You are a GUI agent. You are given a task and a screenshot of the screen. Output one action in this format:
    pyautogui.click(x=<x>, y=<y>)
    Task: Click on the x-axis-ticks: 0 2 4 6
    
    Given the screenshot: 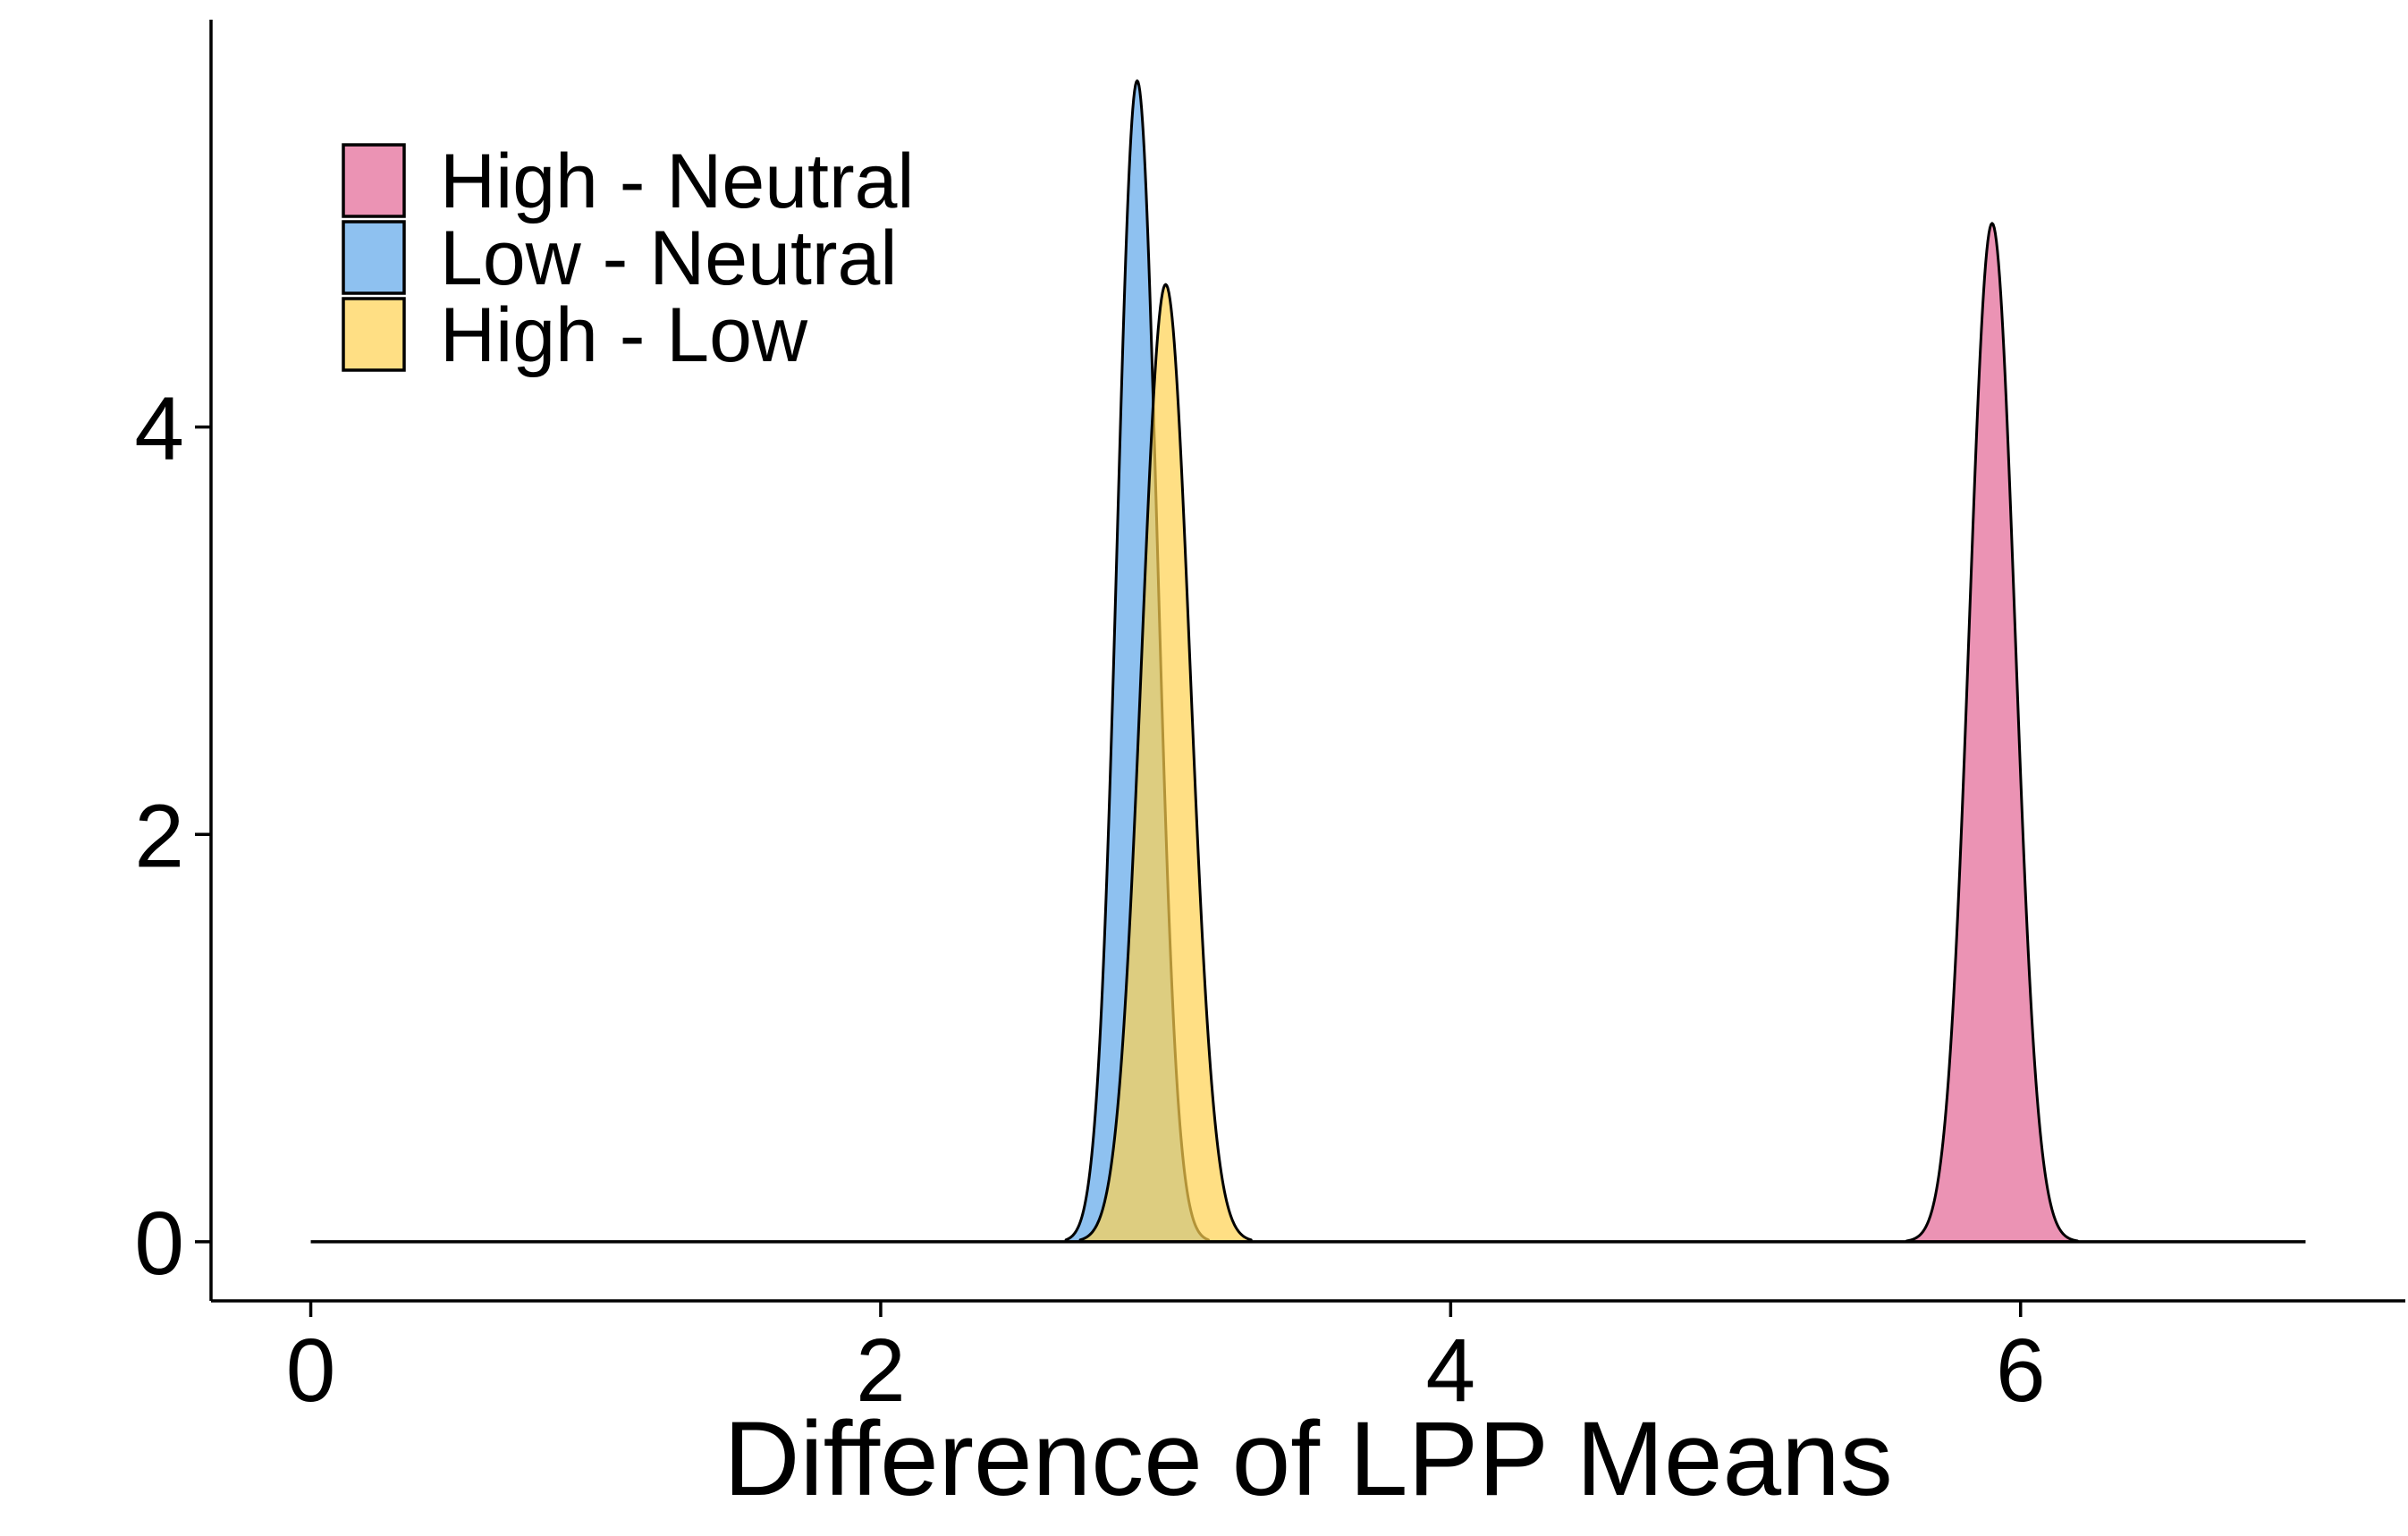 What is the action you would take?
    pyautogui.click(x=1166, y=1361)
    